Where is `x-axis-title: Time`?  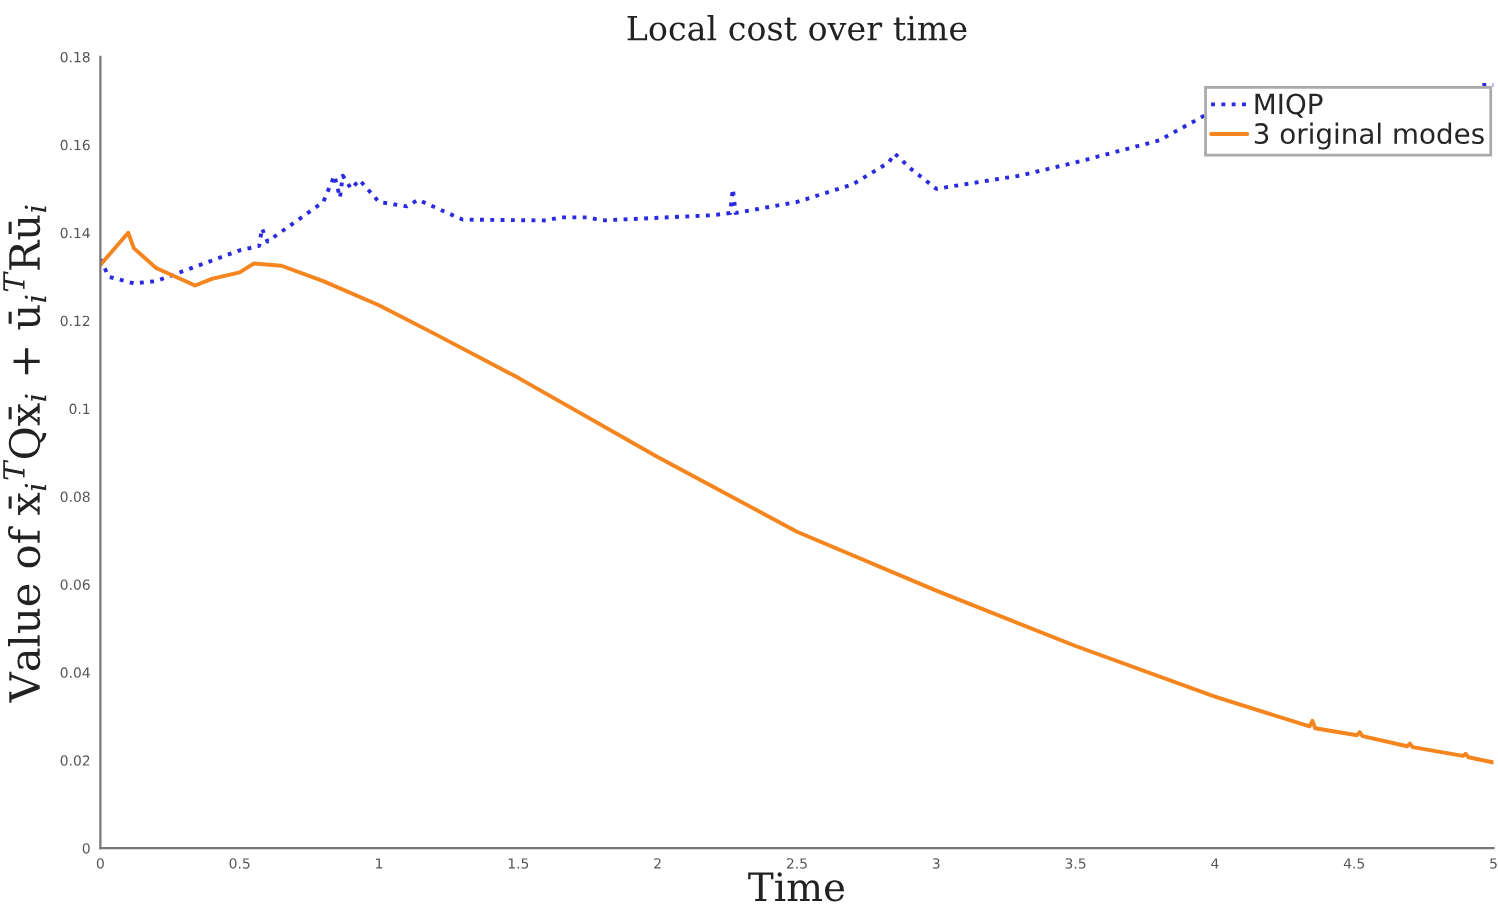
x-axis-title: Time is located at coordinates (796, 887).